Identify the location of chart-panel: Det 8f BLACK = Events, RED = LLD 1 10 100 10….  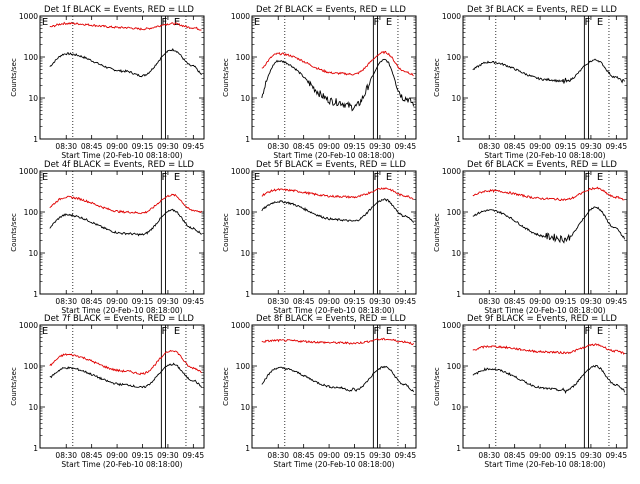
(319, 391).